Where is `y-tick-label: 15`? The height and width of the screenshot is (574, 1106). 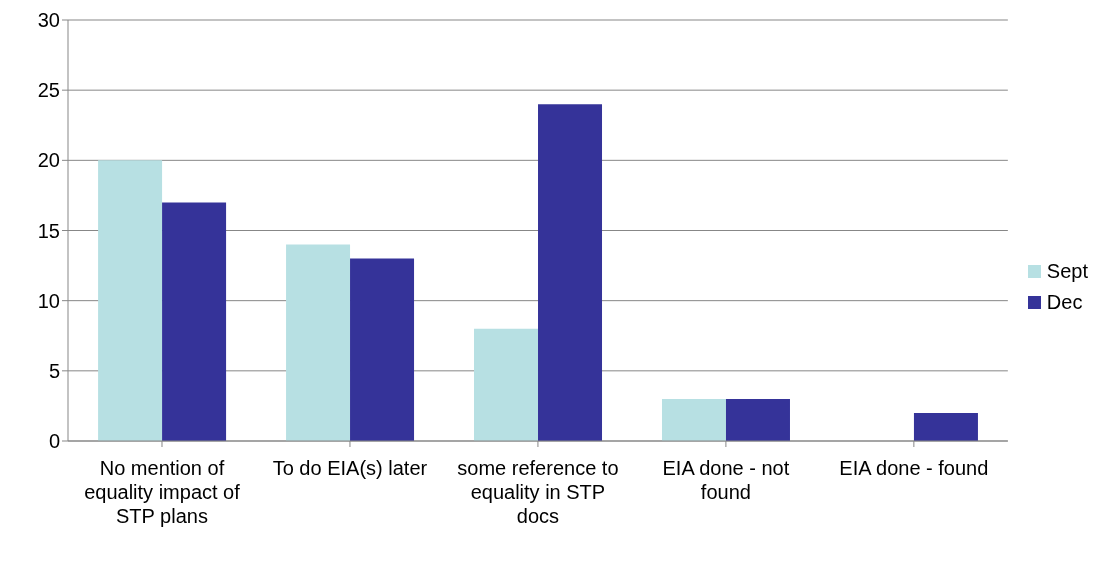 y-tick-label: 15 is located at coordinates (48, 230).